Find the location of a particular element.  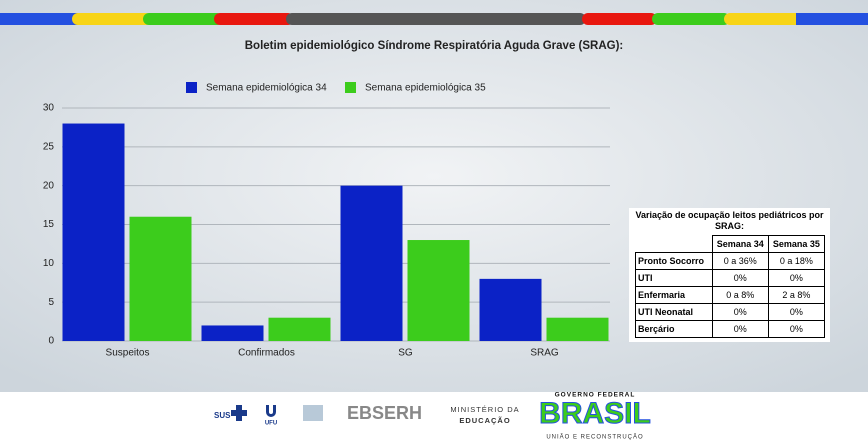

table-cell is located at coordinates (674, 244).